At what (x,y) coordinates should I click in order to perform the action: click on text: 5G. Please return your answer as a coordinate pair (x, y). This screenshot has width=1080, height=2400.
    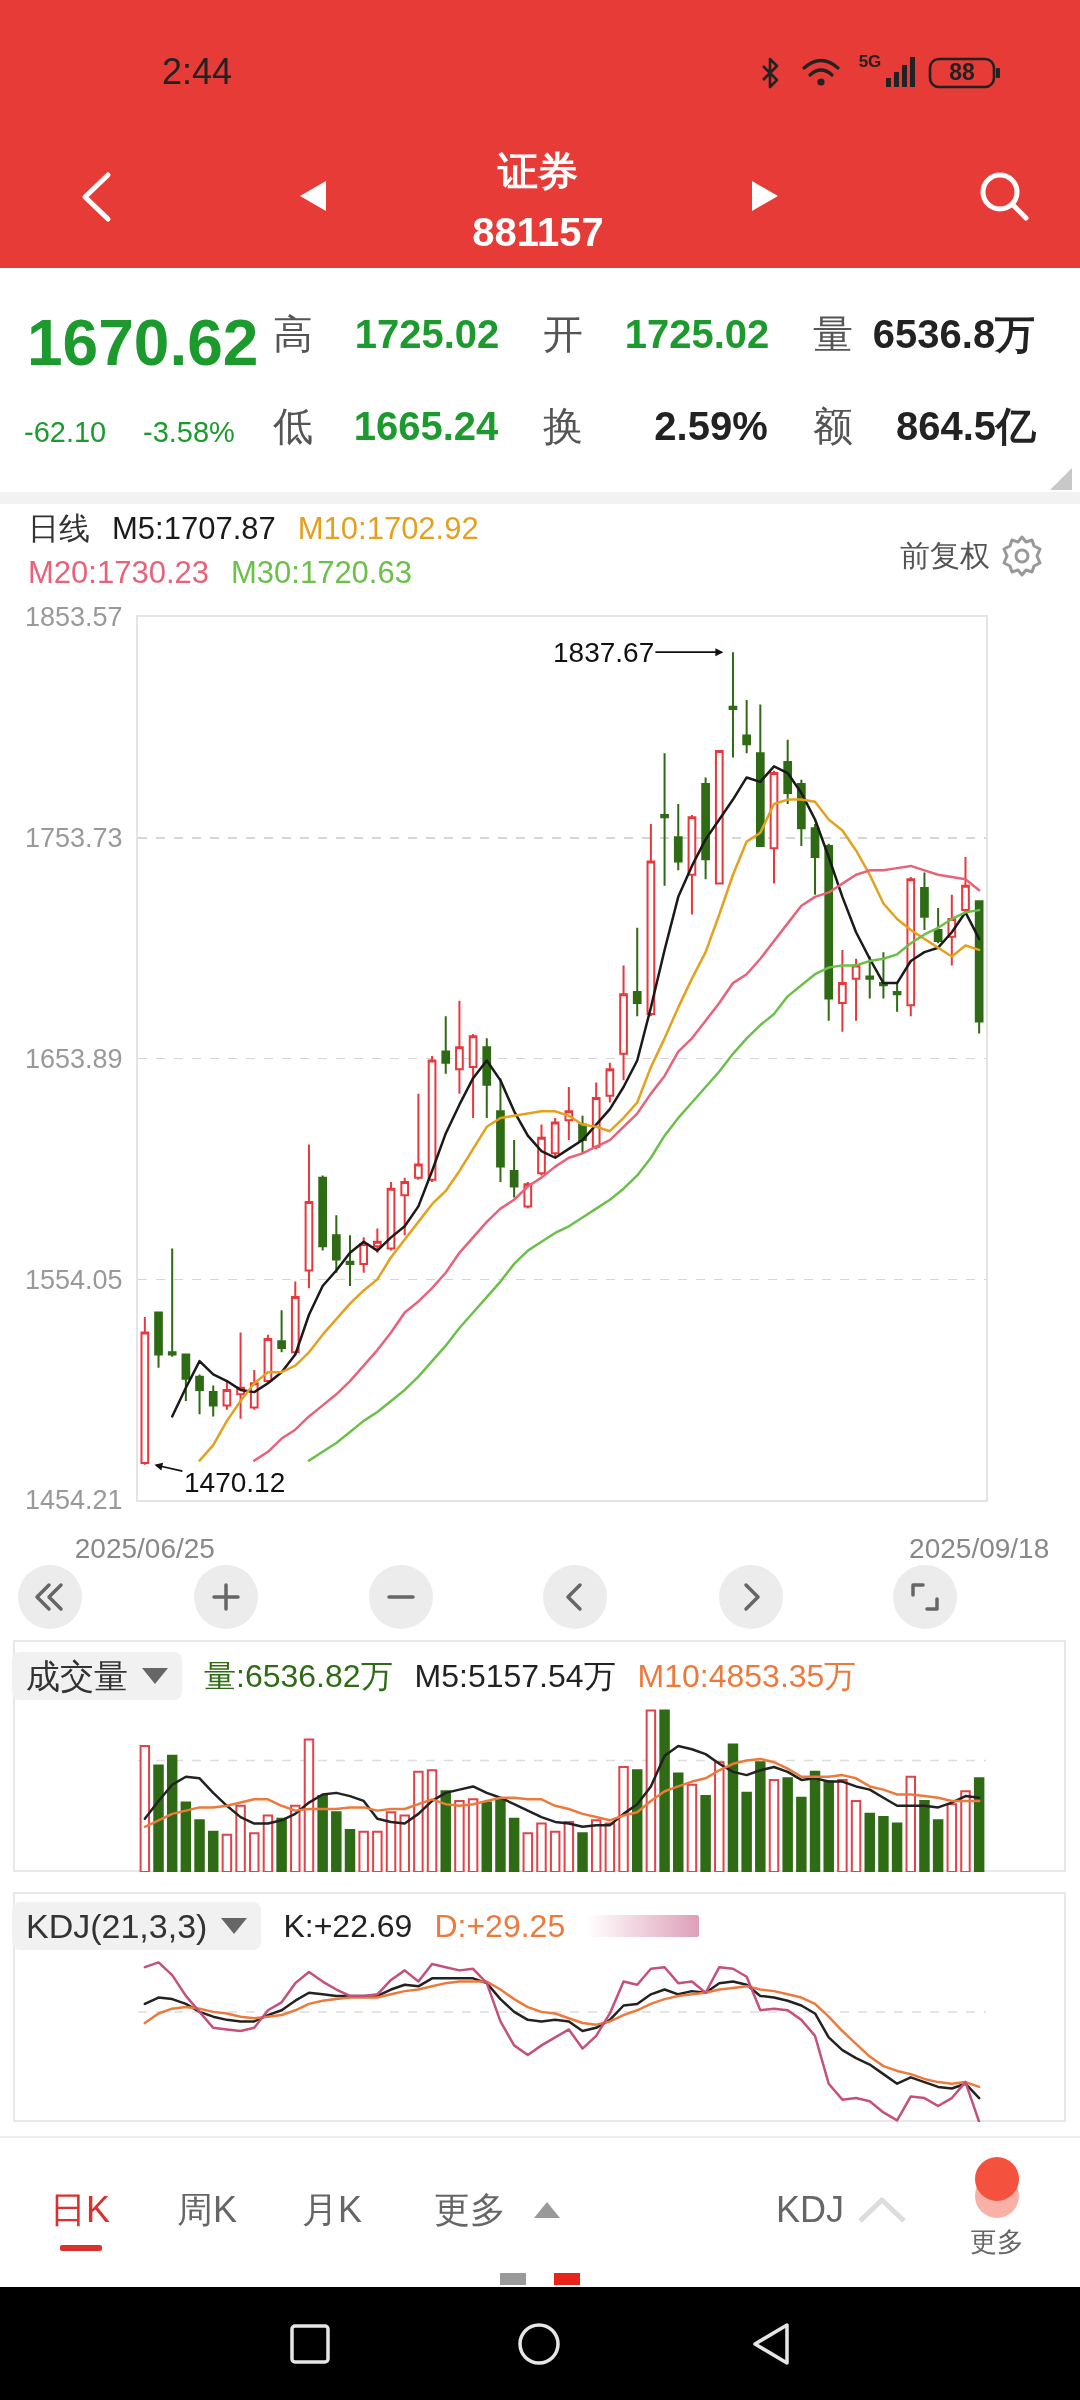
    Looking at the image, I should click on (870, 62).